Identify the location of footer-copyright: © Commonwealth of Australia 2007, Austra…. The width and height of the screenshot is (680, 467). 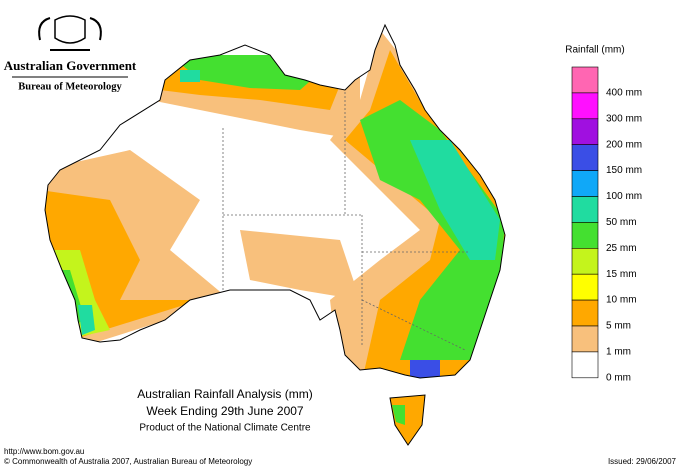
(128, 461).